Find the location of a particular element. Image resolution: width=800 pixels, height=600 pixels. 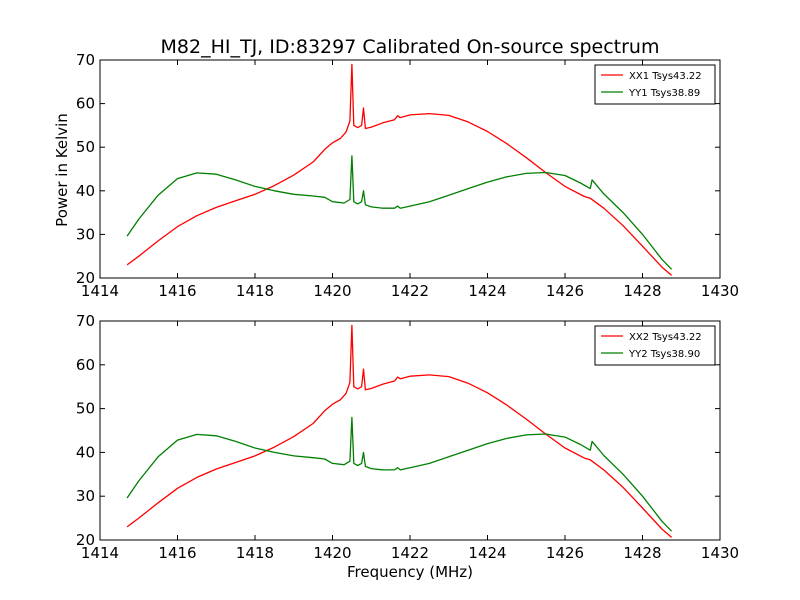

x-tick-label-1-3: 1420 is located at coordinates (332, 291).